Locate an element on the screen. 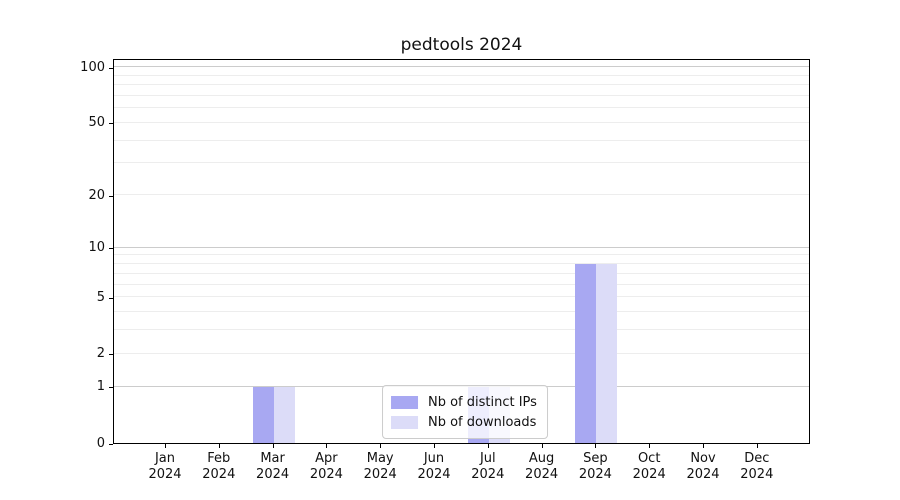 The height and width of the screenshot is (500, 900). x-tick-label-nov: Nov 2024 is located at coordinates (703, 467).